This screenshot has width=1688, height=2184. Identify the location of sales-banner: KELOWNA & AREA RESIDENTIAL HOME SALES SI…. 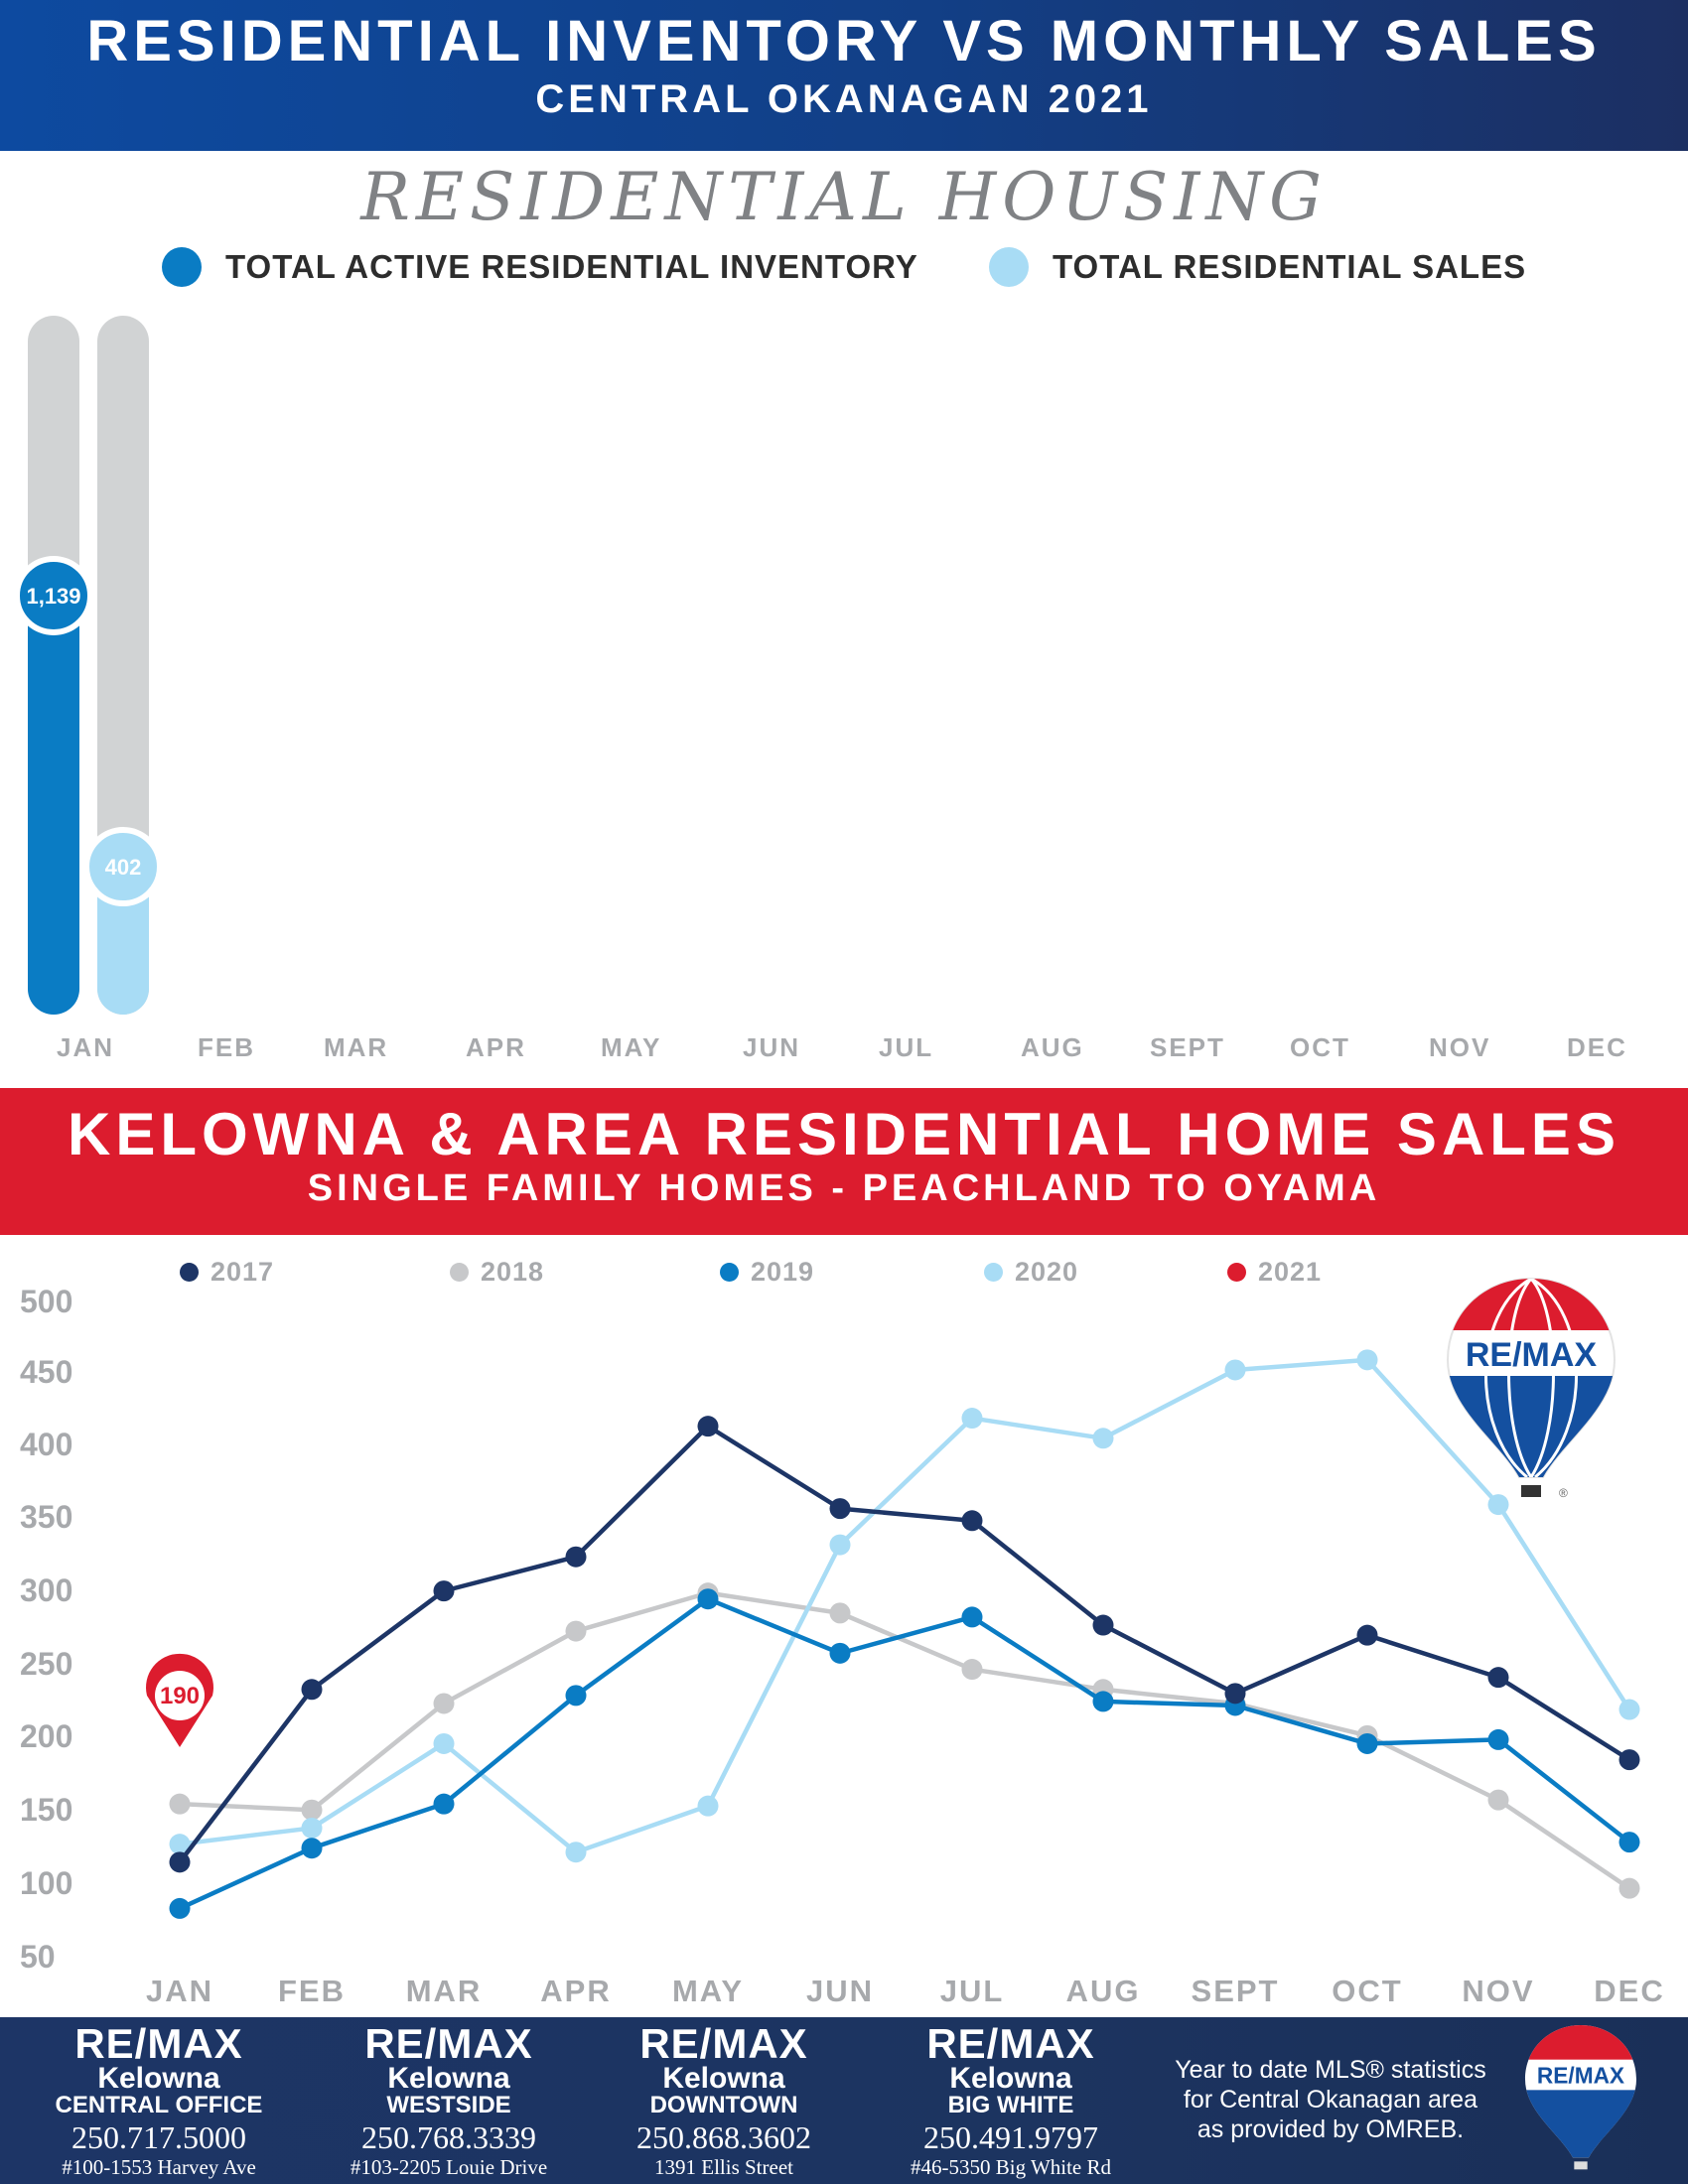
(844, 1161).